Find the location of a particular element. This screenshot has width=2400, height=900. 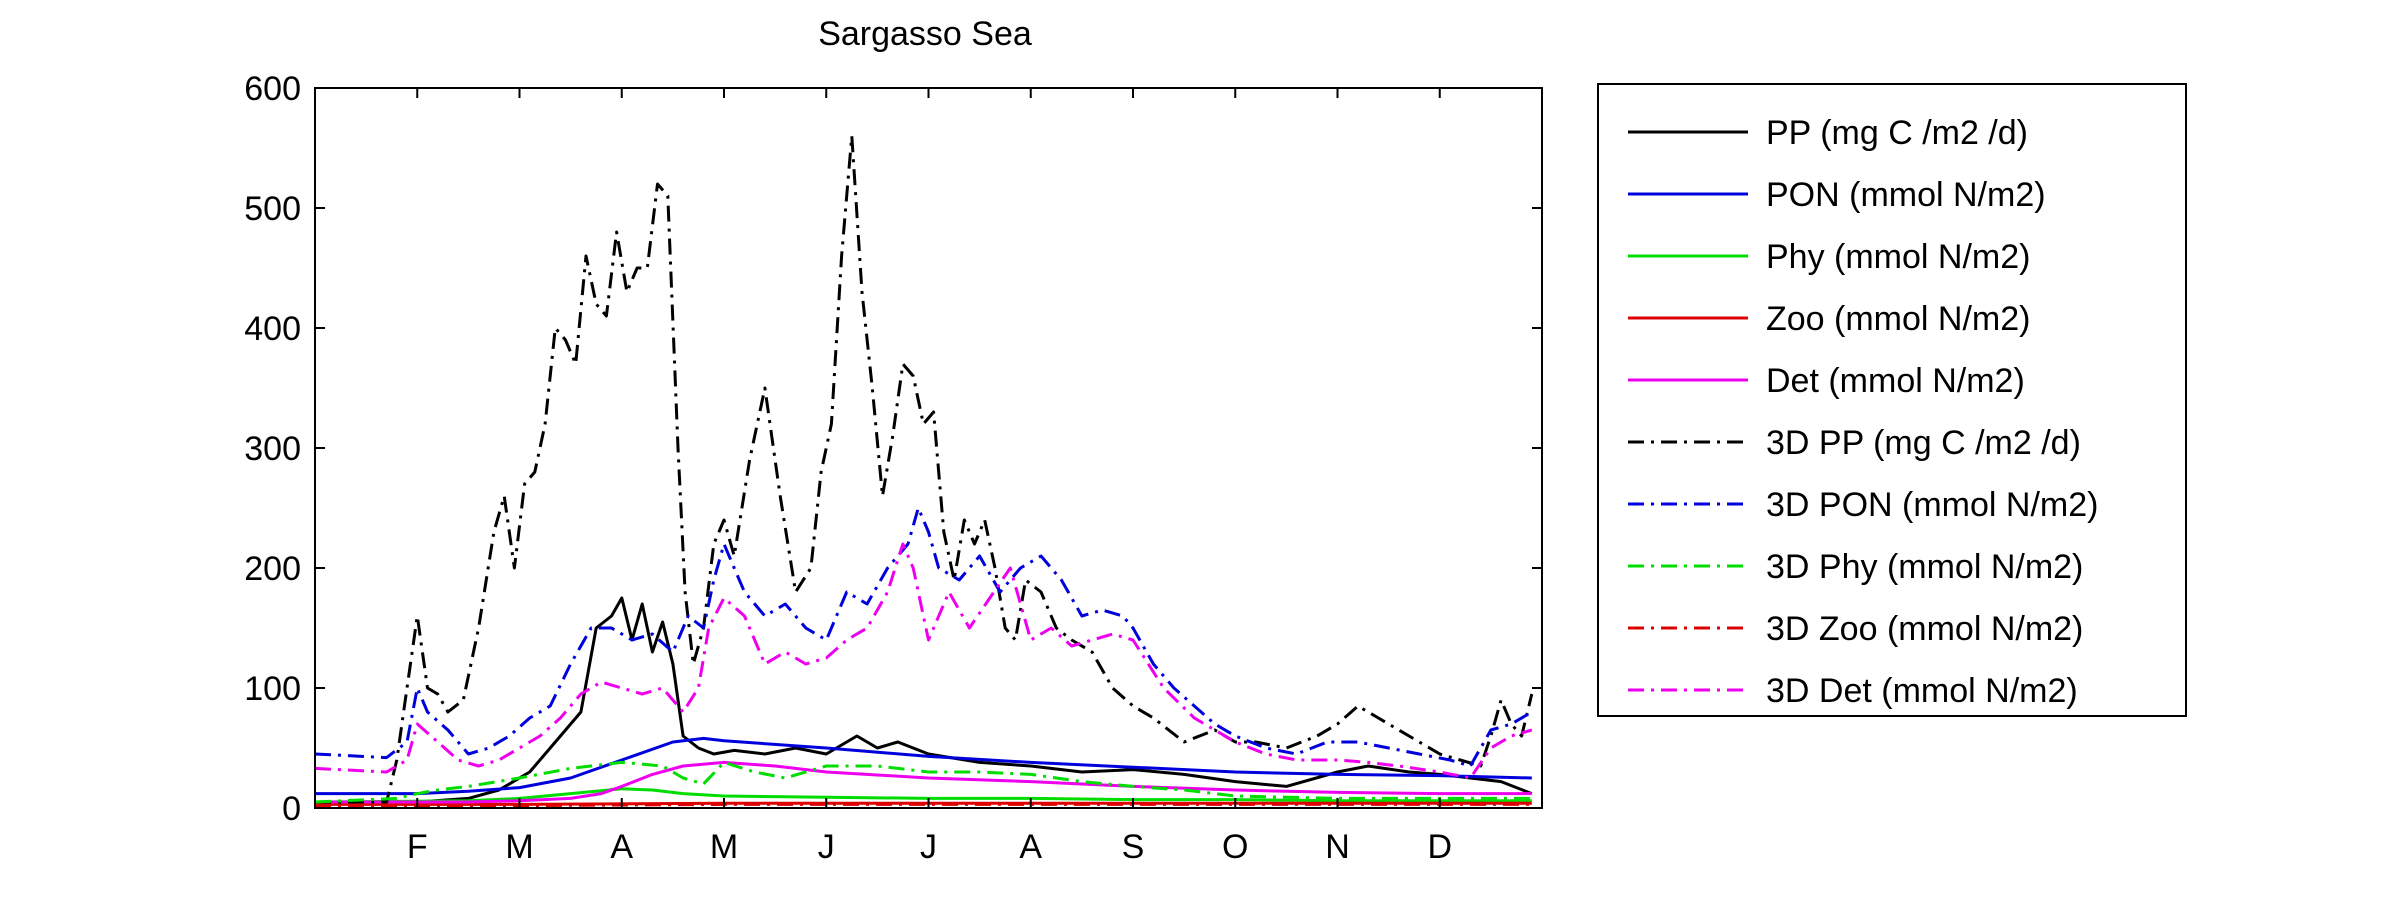

legend-label-10: 3D Det (mmol N/m2) is located at coordinates (1922, 691).